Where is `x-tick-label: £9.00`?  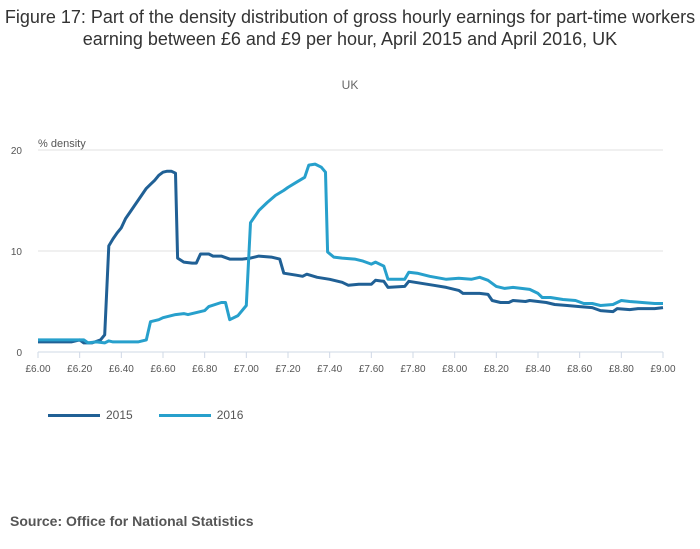 x-tick-label: £9.00 is located at coordinates (662, 369).